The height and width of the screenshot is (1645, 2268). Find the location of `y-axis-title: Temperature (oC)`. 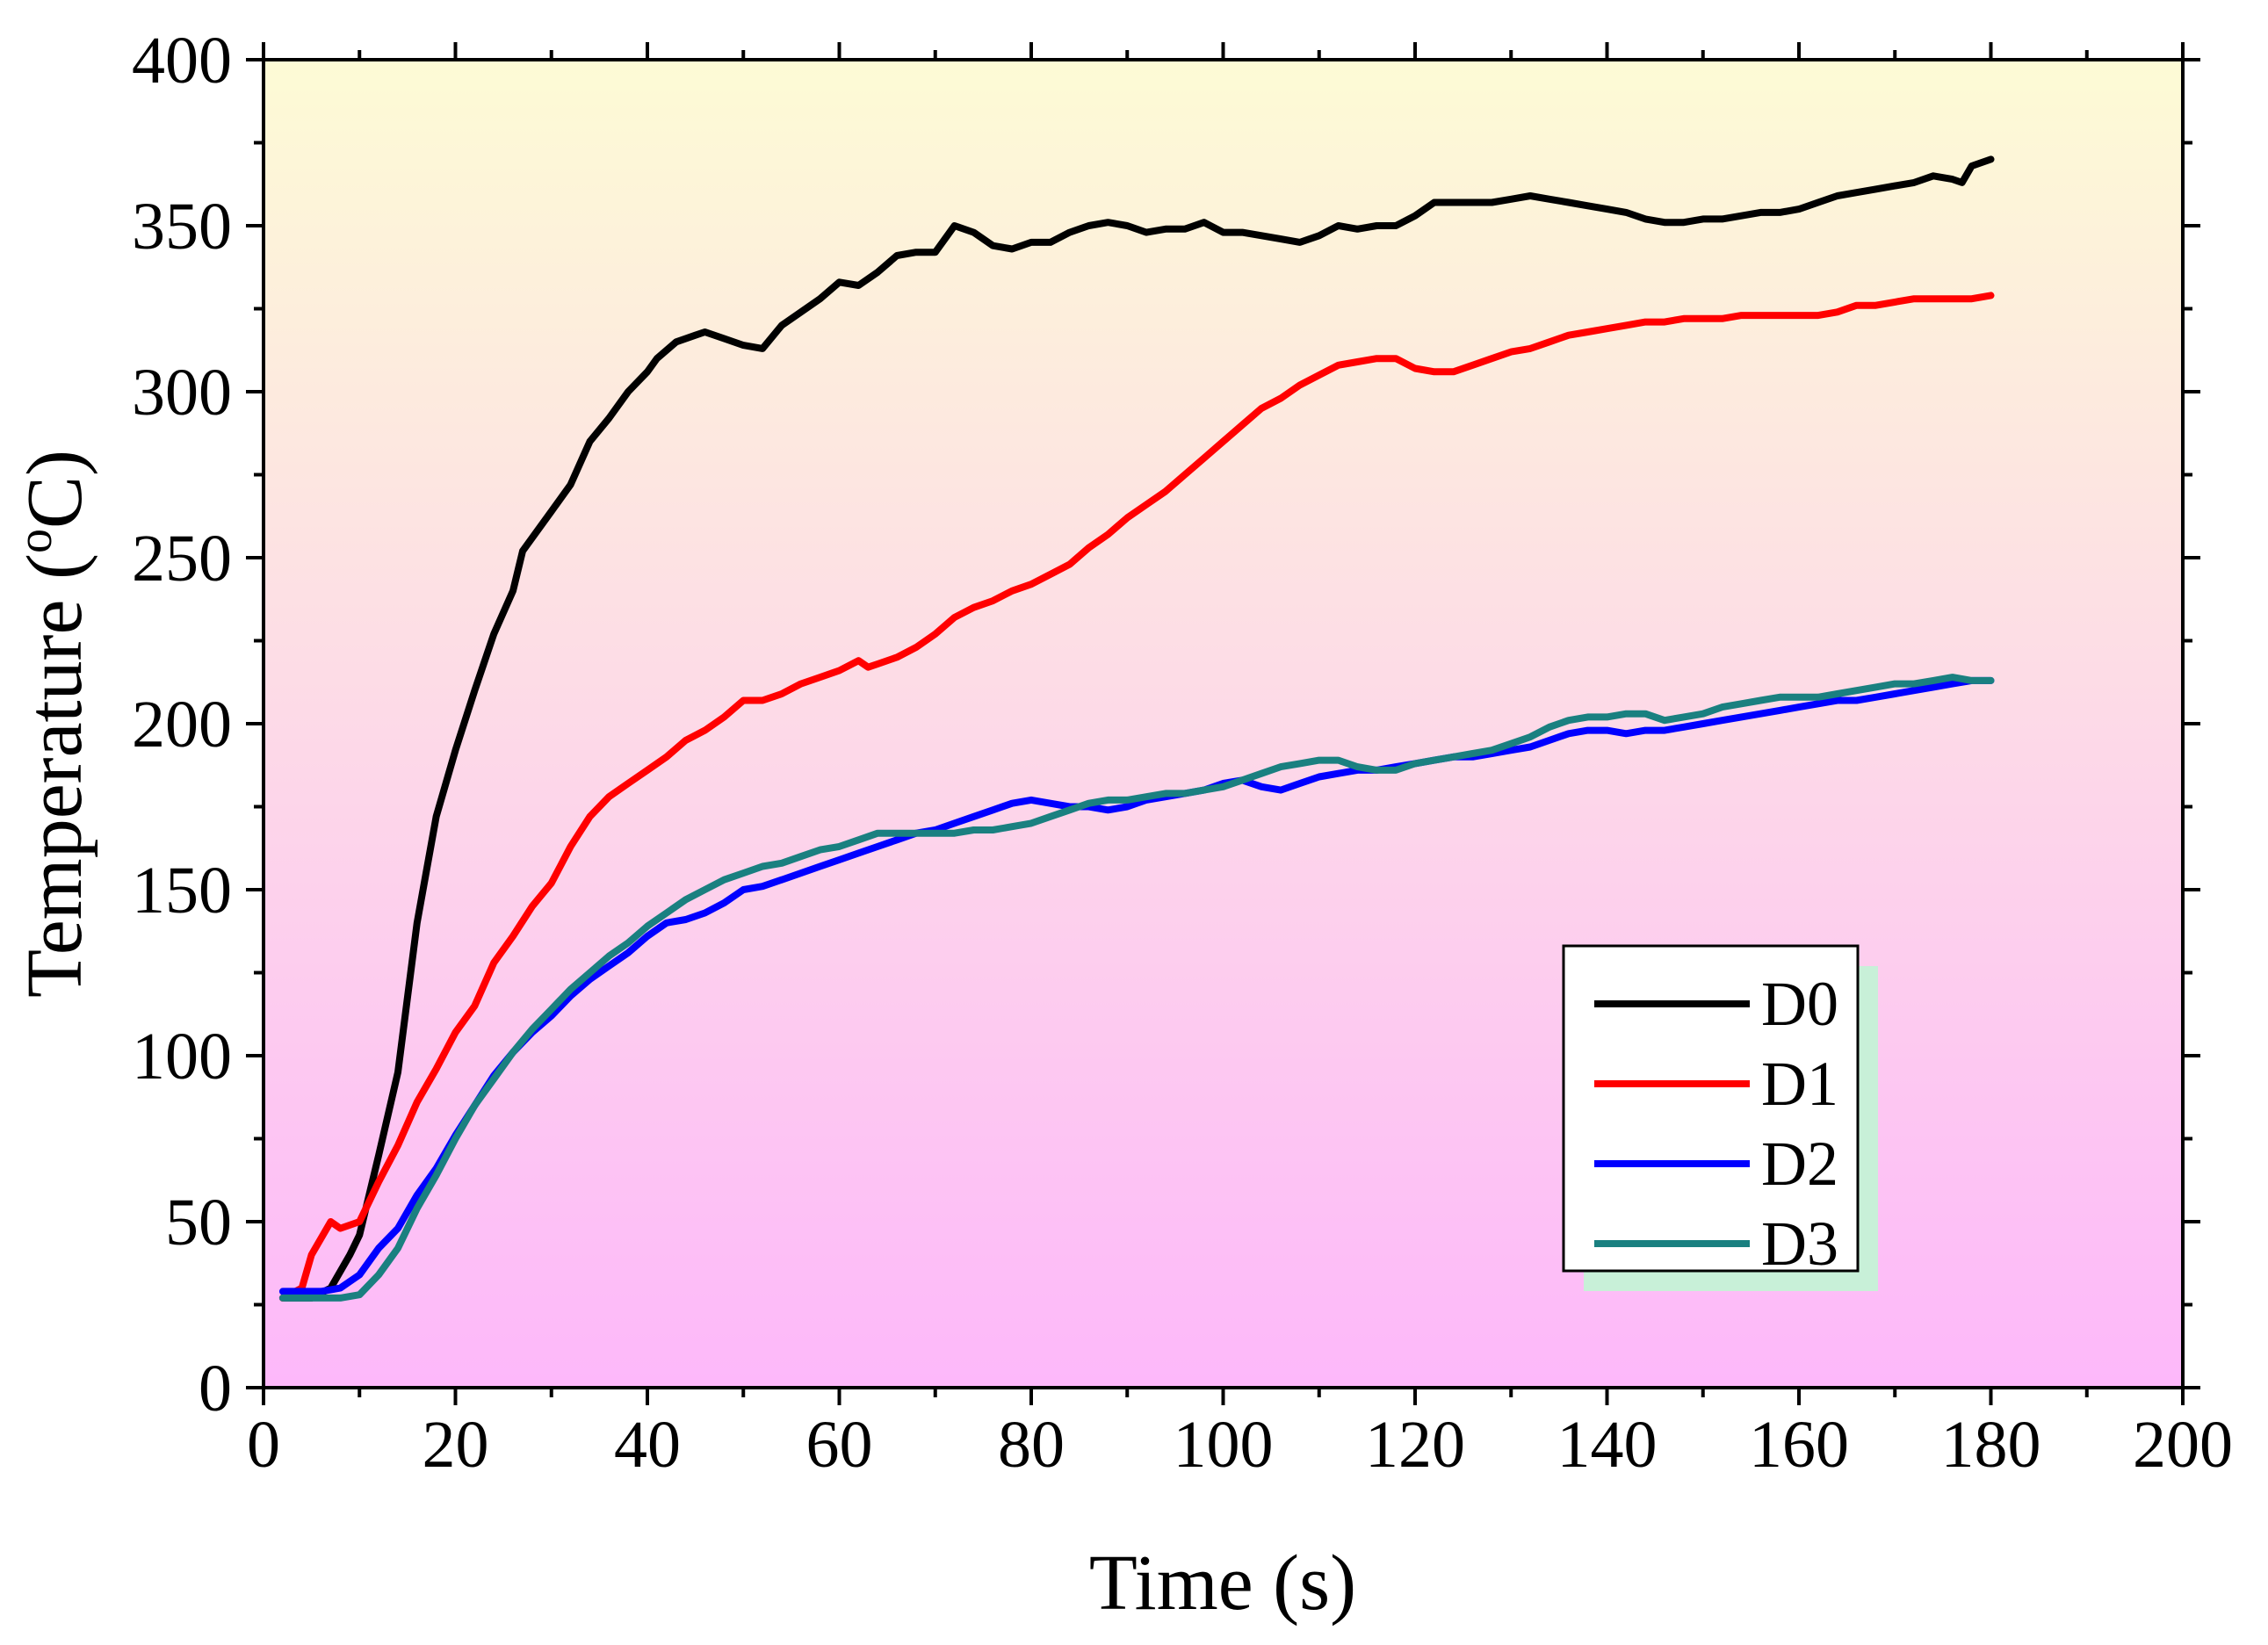

y-axis-title: Temperature (oC) is located at coordinates (53, 724).